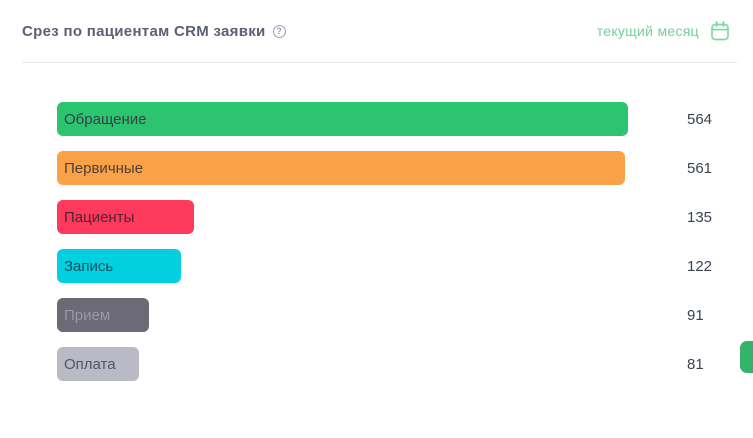 Image resolution: width=753 pixels, height=438 pixels. I want to click on funnel-bar: Пациенты, so click(125, 217).